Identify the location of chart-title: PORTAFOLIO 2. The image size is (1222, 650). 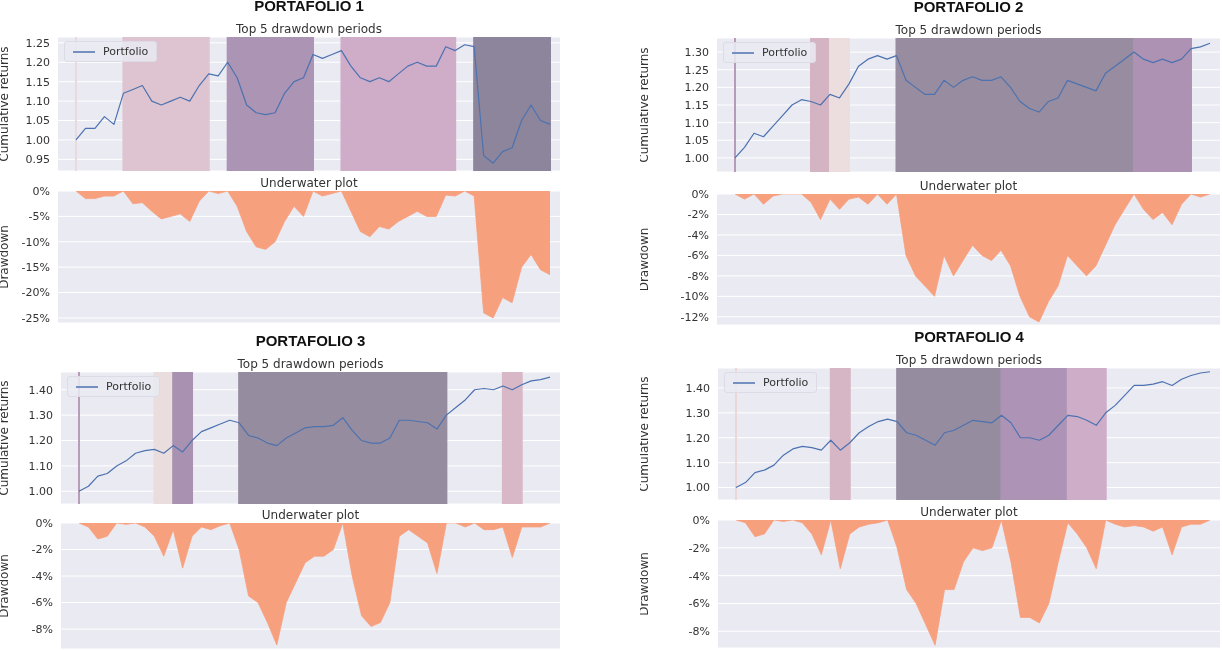
(968, 7).